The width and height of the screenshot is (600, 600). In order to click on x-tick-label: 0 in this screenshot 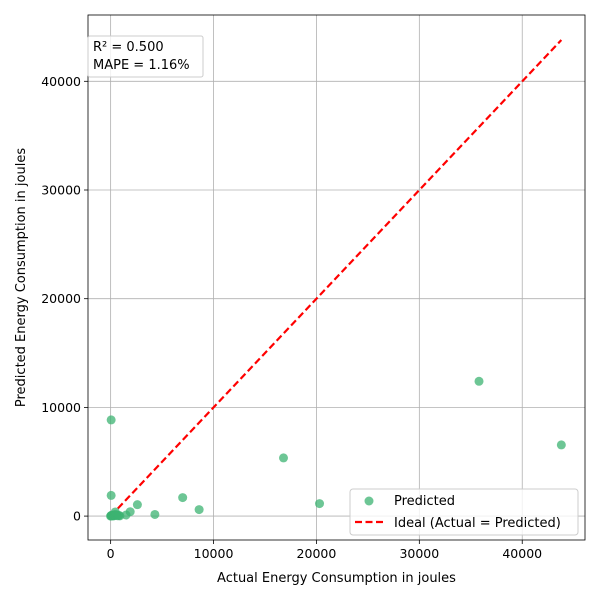, I will do `click(111, 553)`.